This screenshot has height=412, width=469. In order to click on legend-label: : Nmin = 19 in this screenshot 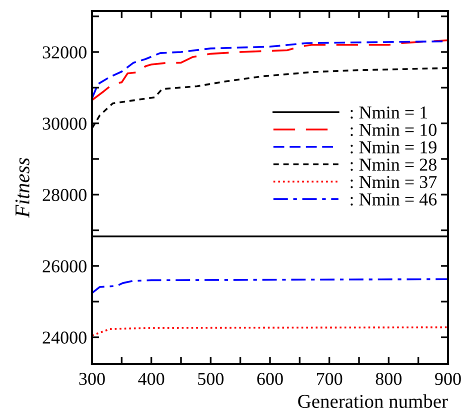, I will do `click(393, 147)`.